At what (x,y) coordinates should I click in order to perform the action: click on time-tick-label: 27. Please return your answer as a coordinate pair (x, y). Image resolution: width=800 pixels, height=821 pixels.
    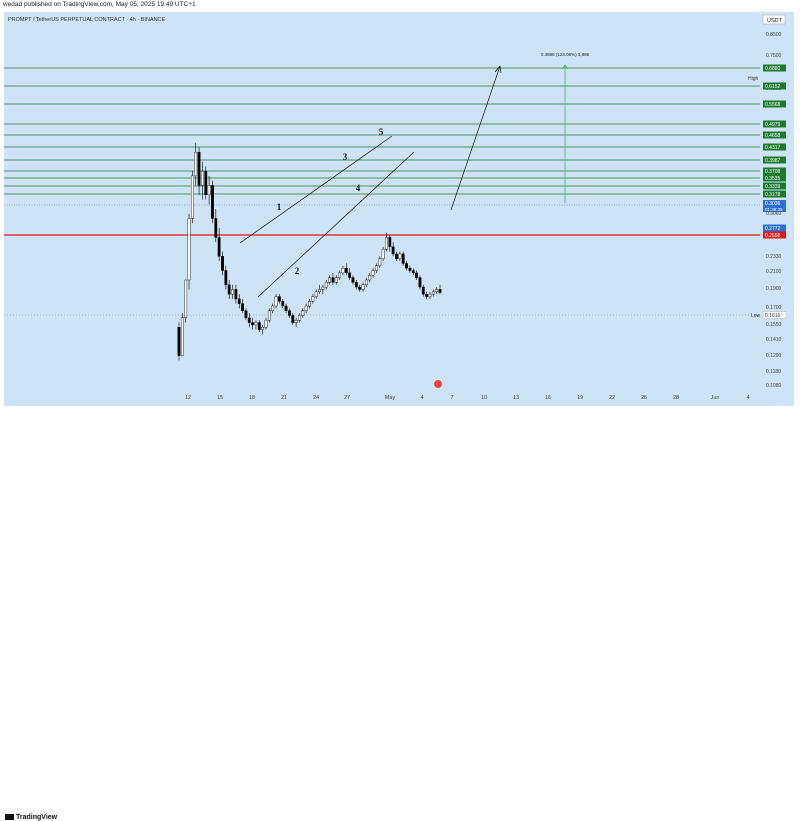
    Looking at the image, I should click on (347, 398).